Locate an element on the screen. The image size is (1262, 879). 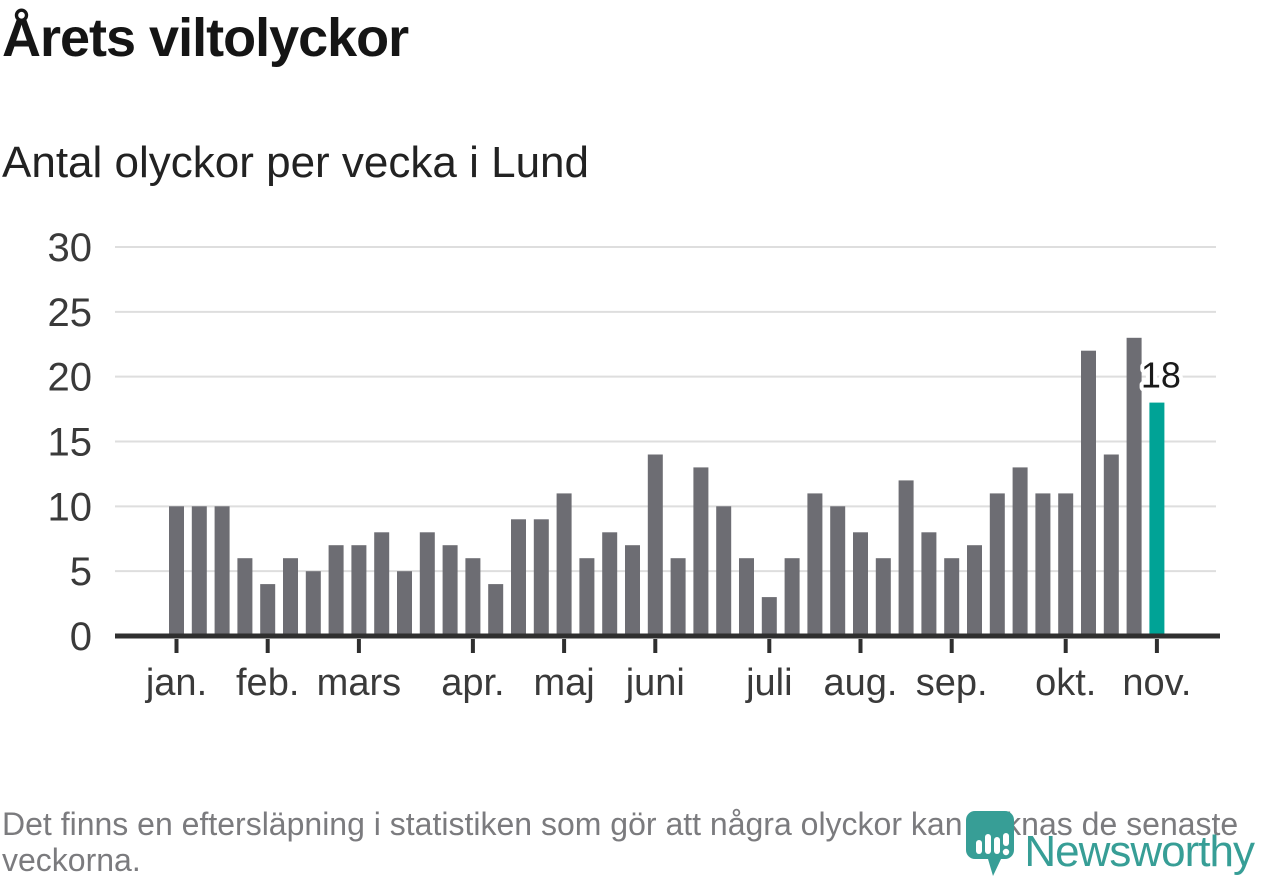
pin-exclamation-stroke is located at coordinates (1006, 839).